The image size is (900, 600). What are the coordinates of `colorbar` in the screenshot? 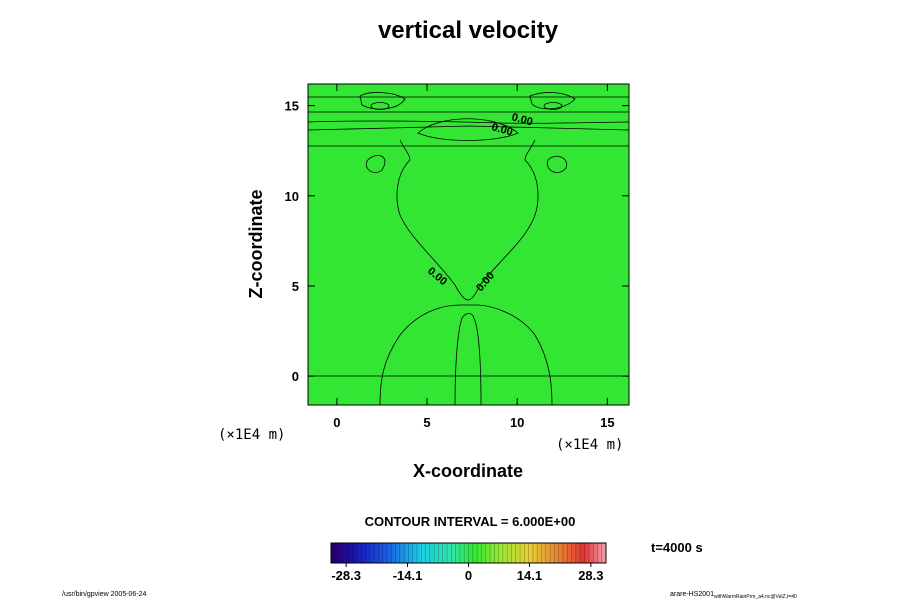 It's located at (468, 553).